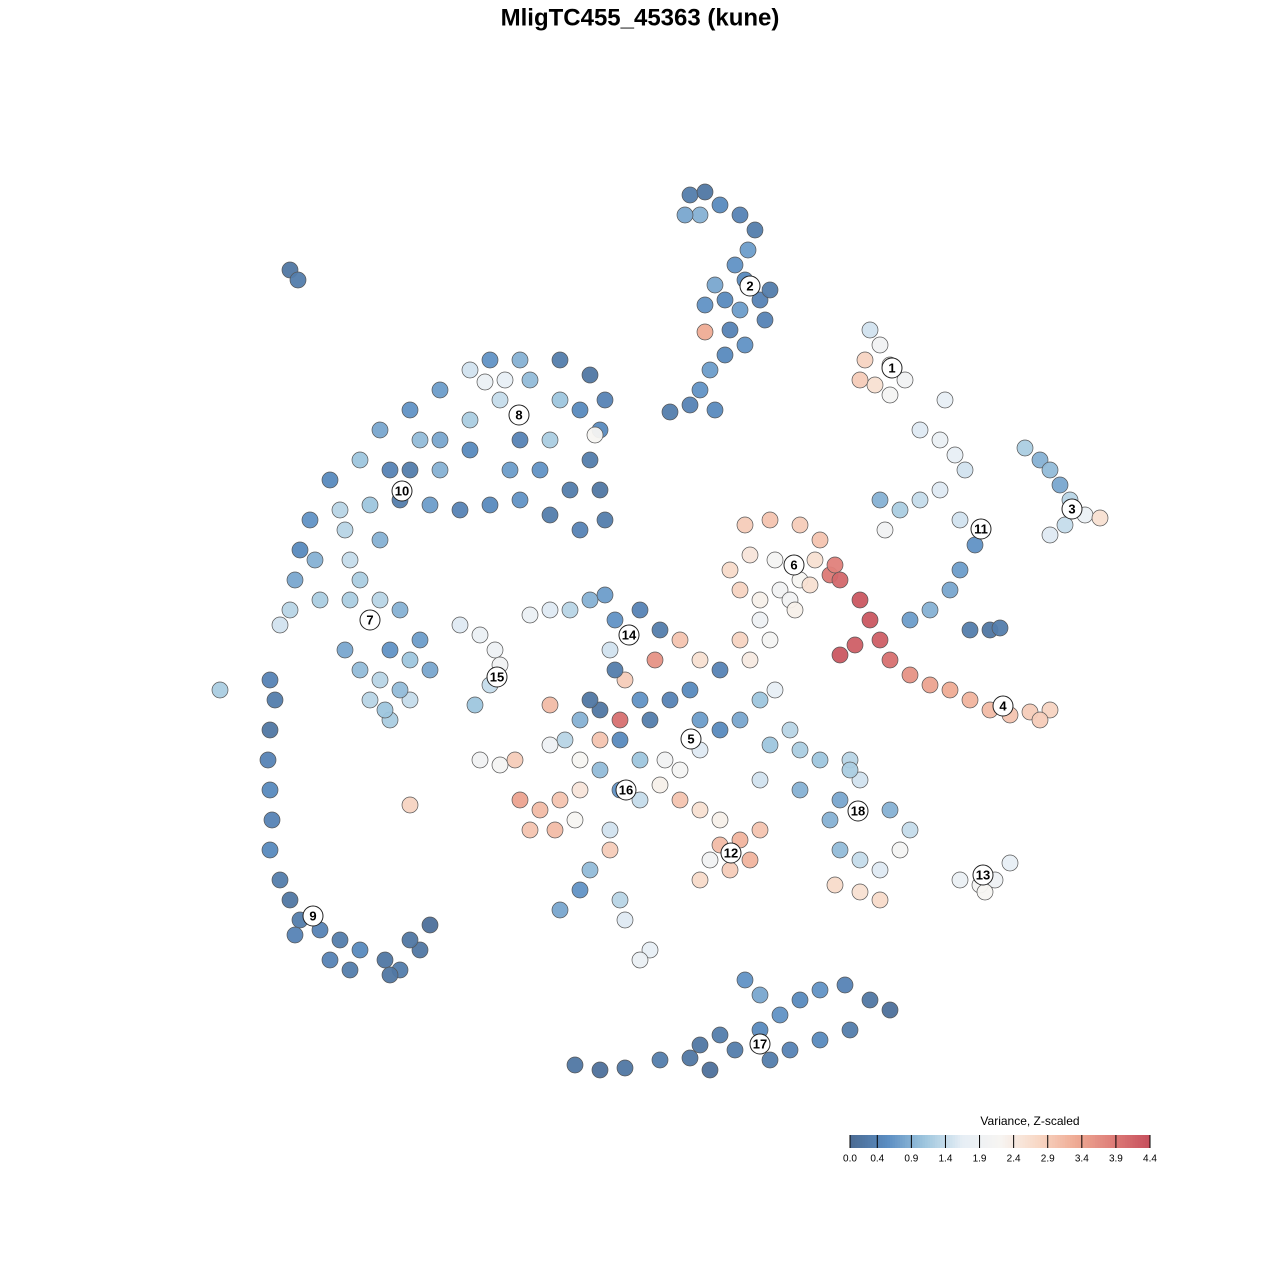 This screenshot has width=1280, height=1280. Describe the element at coordinates (911, 1159) in the screenshot. I see `colorbar-tick-label: 0.9` at that location.